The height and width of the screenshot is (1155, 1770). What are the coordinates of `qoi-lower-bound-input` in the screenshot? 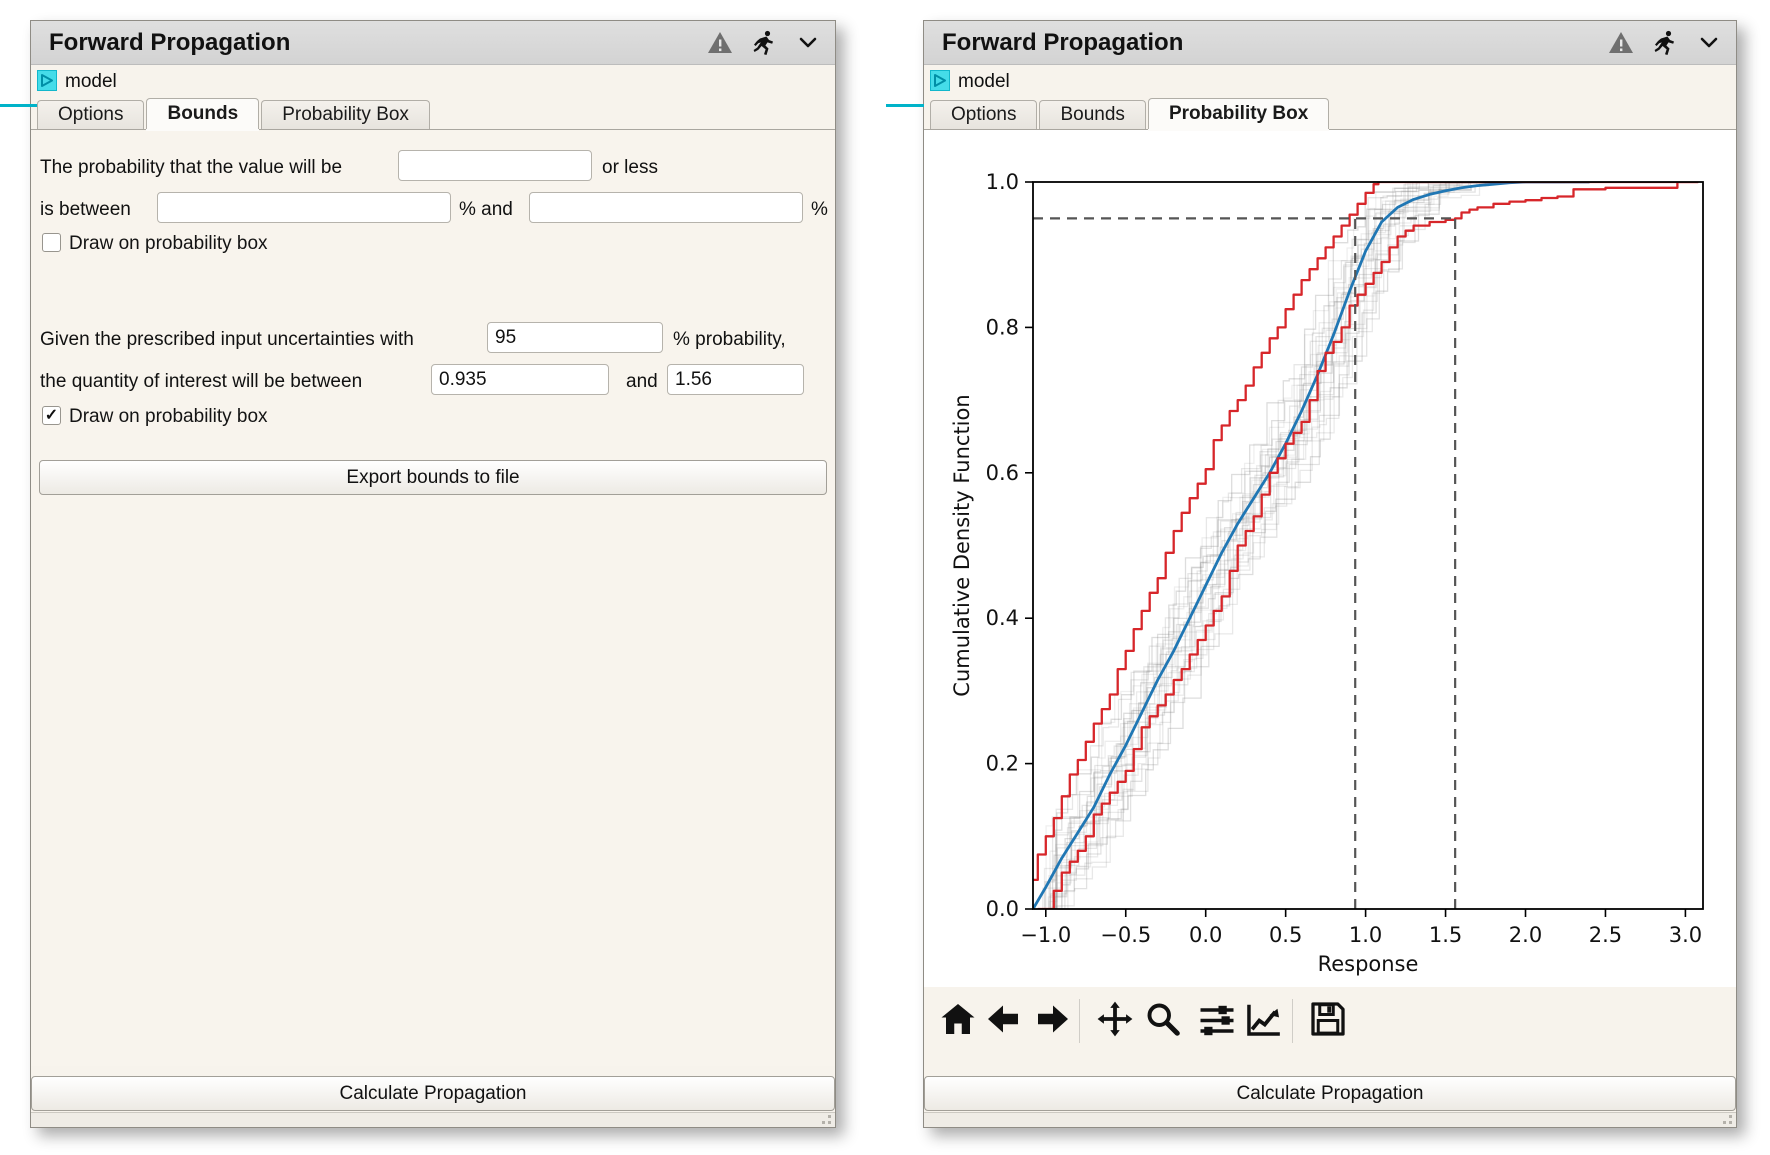 It's located at (520, 379).